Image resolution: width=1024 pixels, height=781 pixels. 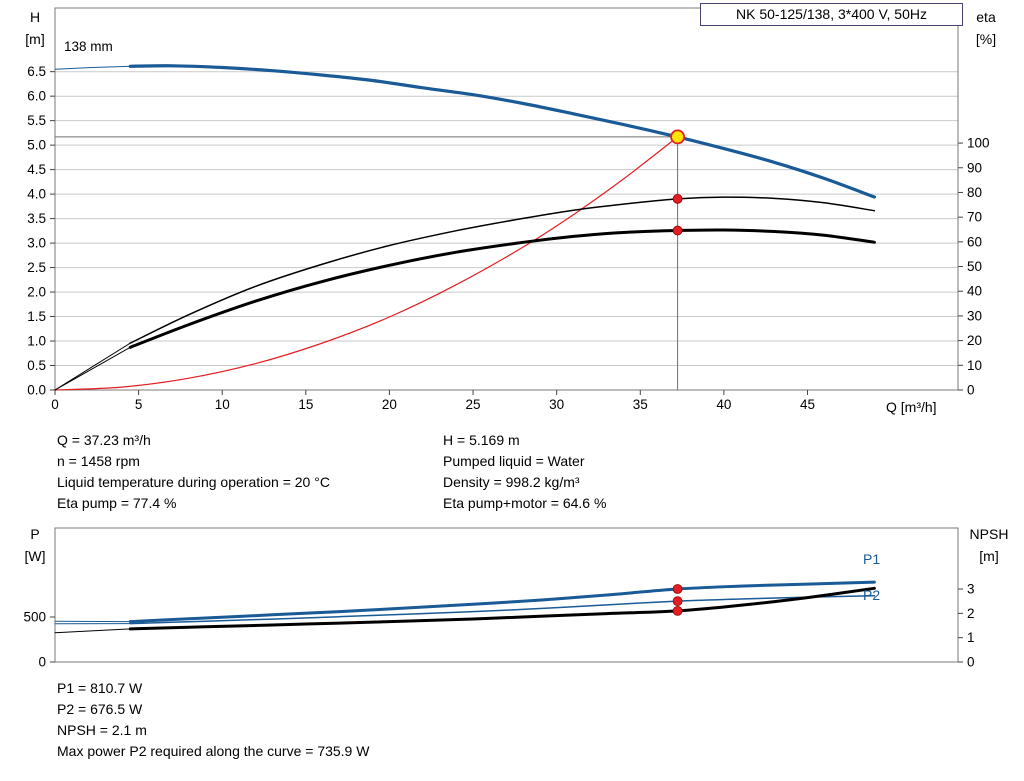 I want to click on readout-head: H = 5.169 m, so click(x=481, y=440).